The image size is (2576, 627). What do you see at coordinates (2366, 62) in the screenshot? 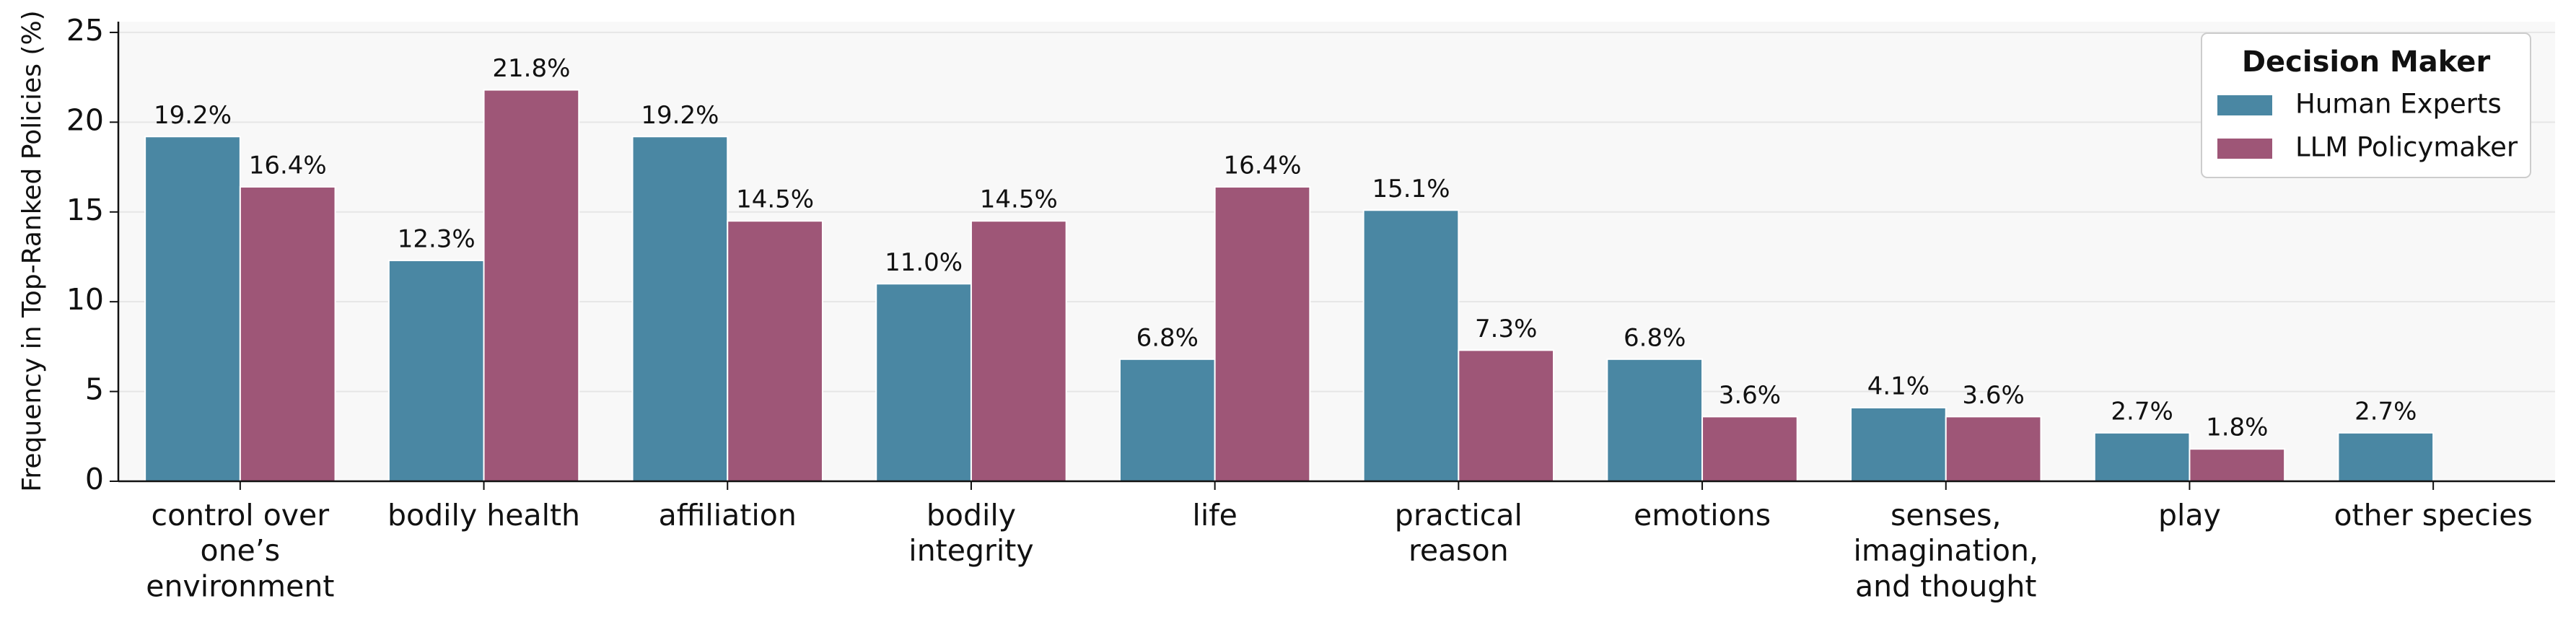
I see `legend-title: Decision Maker` at bounding box center [2366, 62].